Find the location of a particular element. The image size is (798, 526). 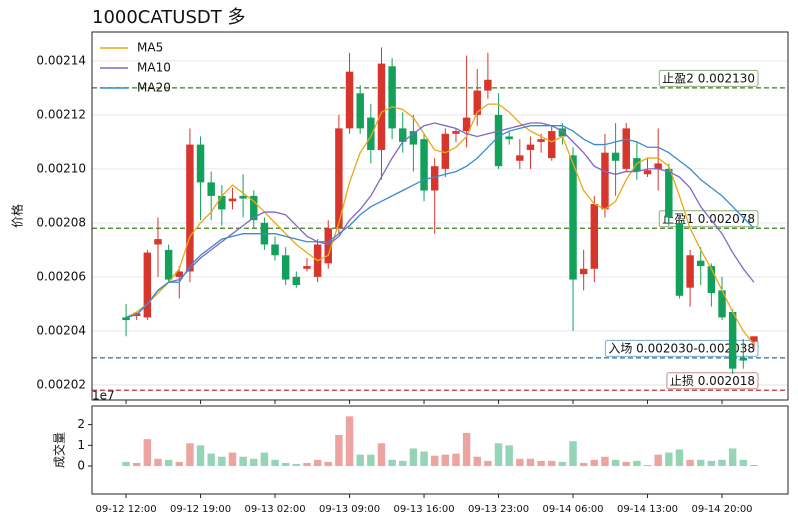

legend-label: MA20 is located at coordinates (154, 88).